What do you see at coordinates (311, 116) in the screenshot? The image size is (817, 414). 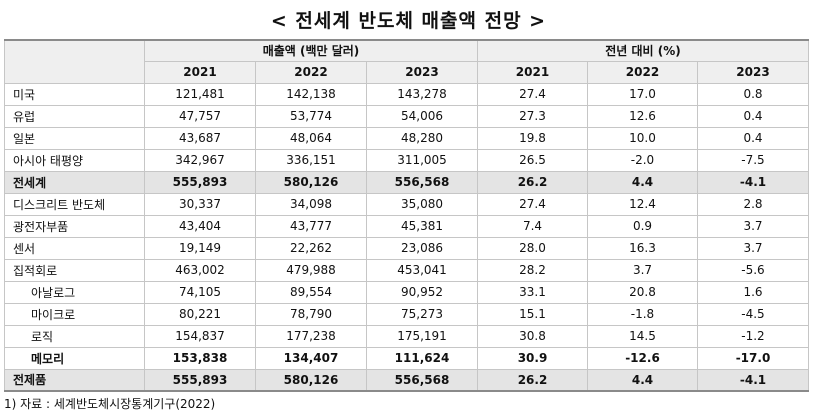 I see `table-cell: 53,774` at bounding box center [311, 116].